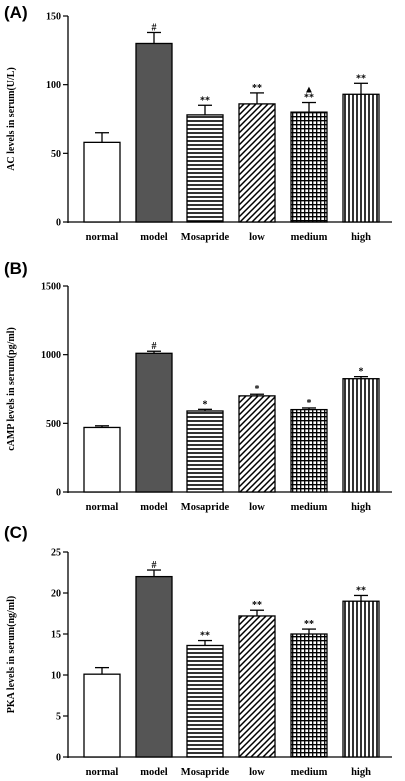  Describe the element at coordinates (11, 389) in the screenshot. I see `y-axis-label: cAMP levels in serum(pg/ml)` at that location.